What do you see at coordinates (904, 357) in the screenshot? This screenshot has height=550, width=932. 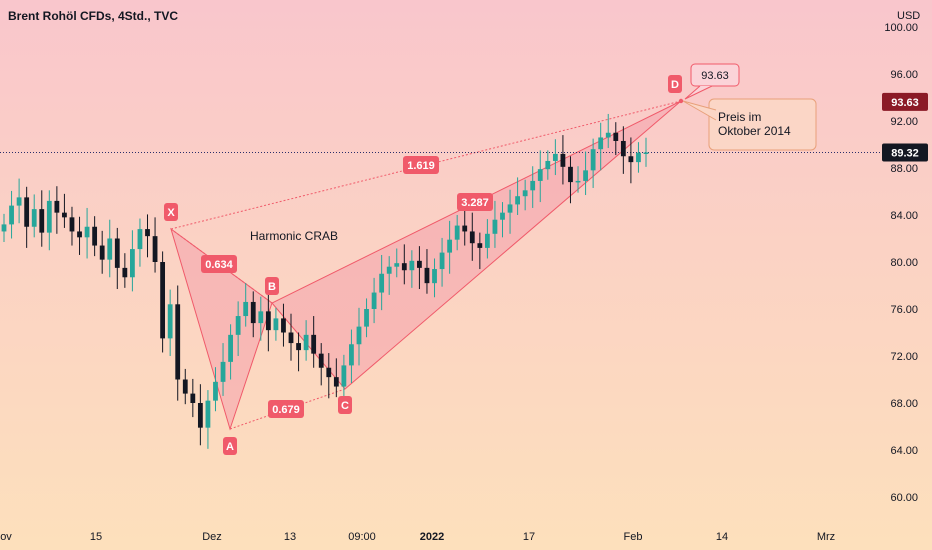 I see `y-tick-label: 72.00` at bounding box center [904, 357].